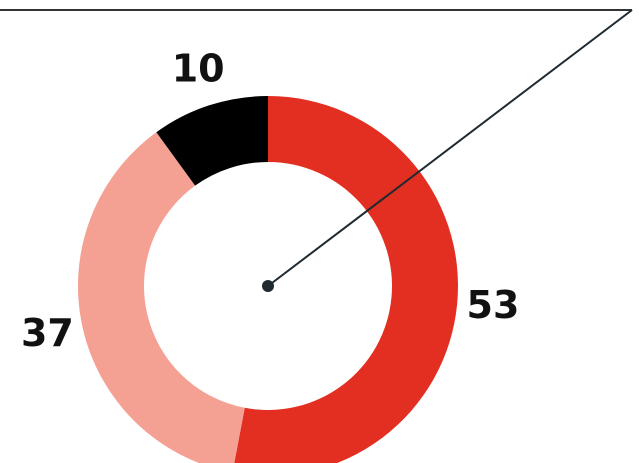  What do you see at coordinates (198, 69) in the screenshot?
I see `data-label: 10` at bounding box center [198, 69].